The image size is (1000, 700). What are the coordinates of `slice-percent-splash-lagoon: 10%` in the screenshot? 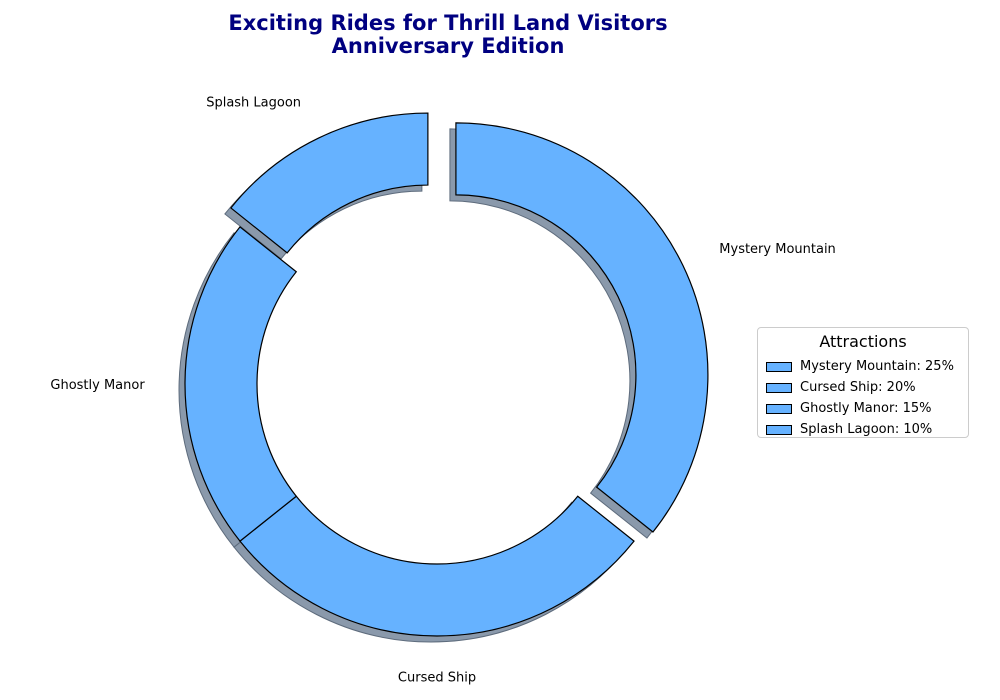 It's located at (361, 227).